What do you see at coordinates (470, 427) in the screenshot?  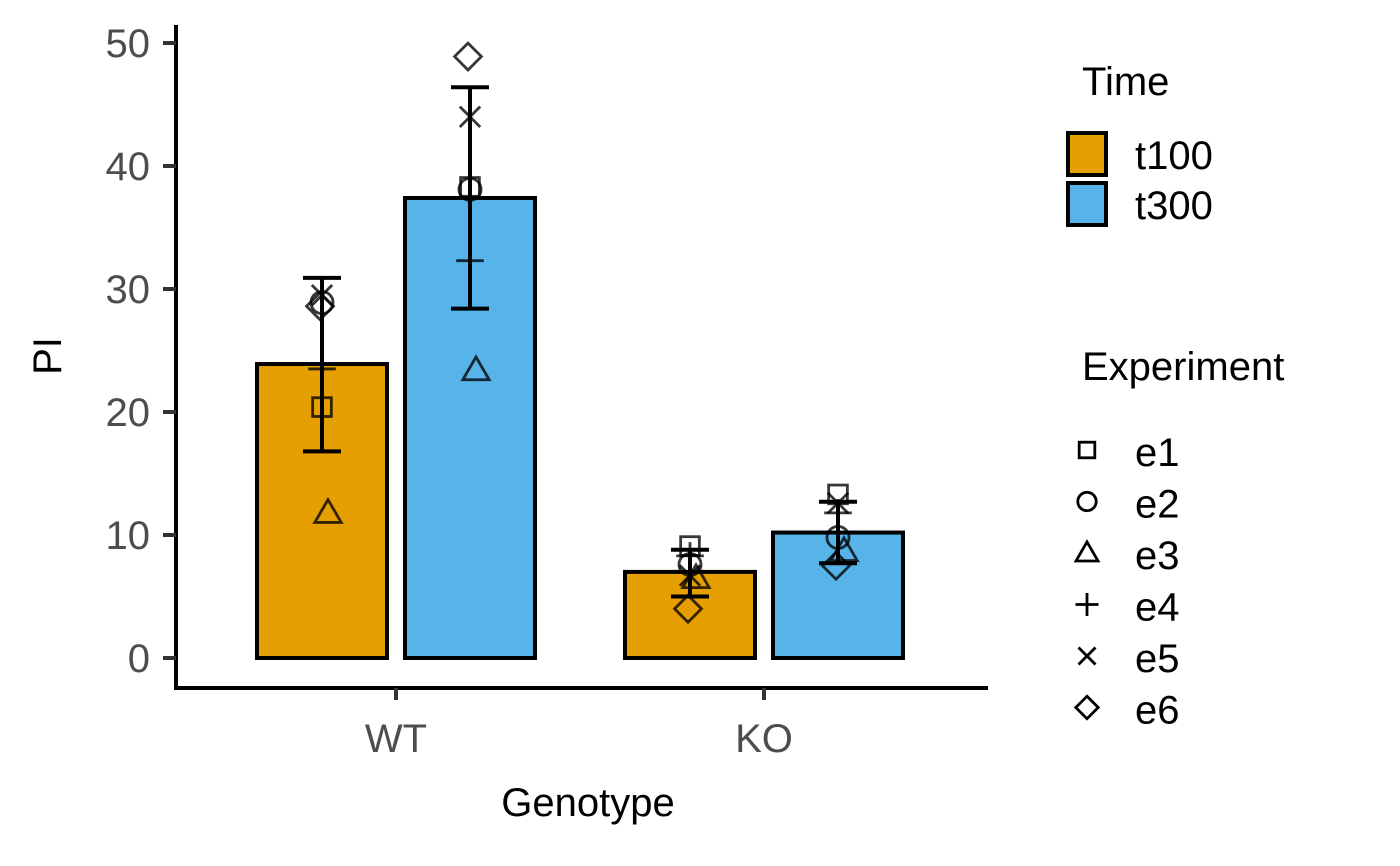 I see `bar-t300-WT` at bounding box center [470, 427].